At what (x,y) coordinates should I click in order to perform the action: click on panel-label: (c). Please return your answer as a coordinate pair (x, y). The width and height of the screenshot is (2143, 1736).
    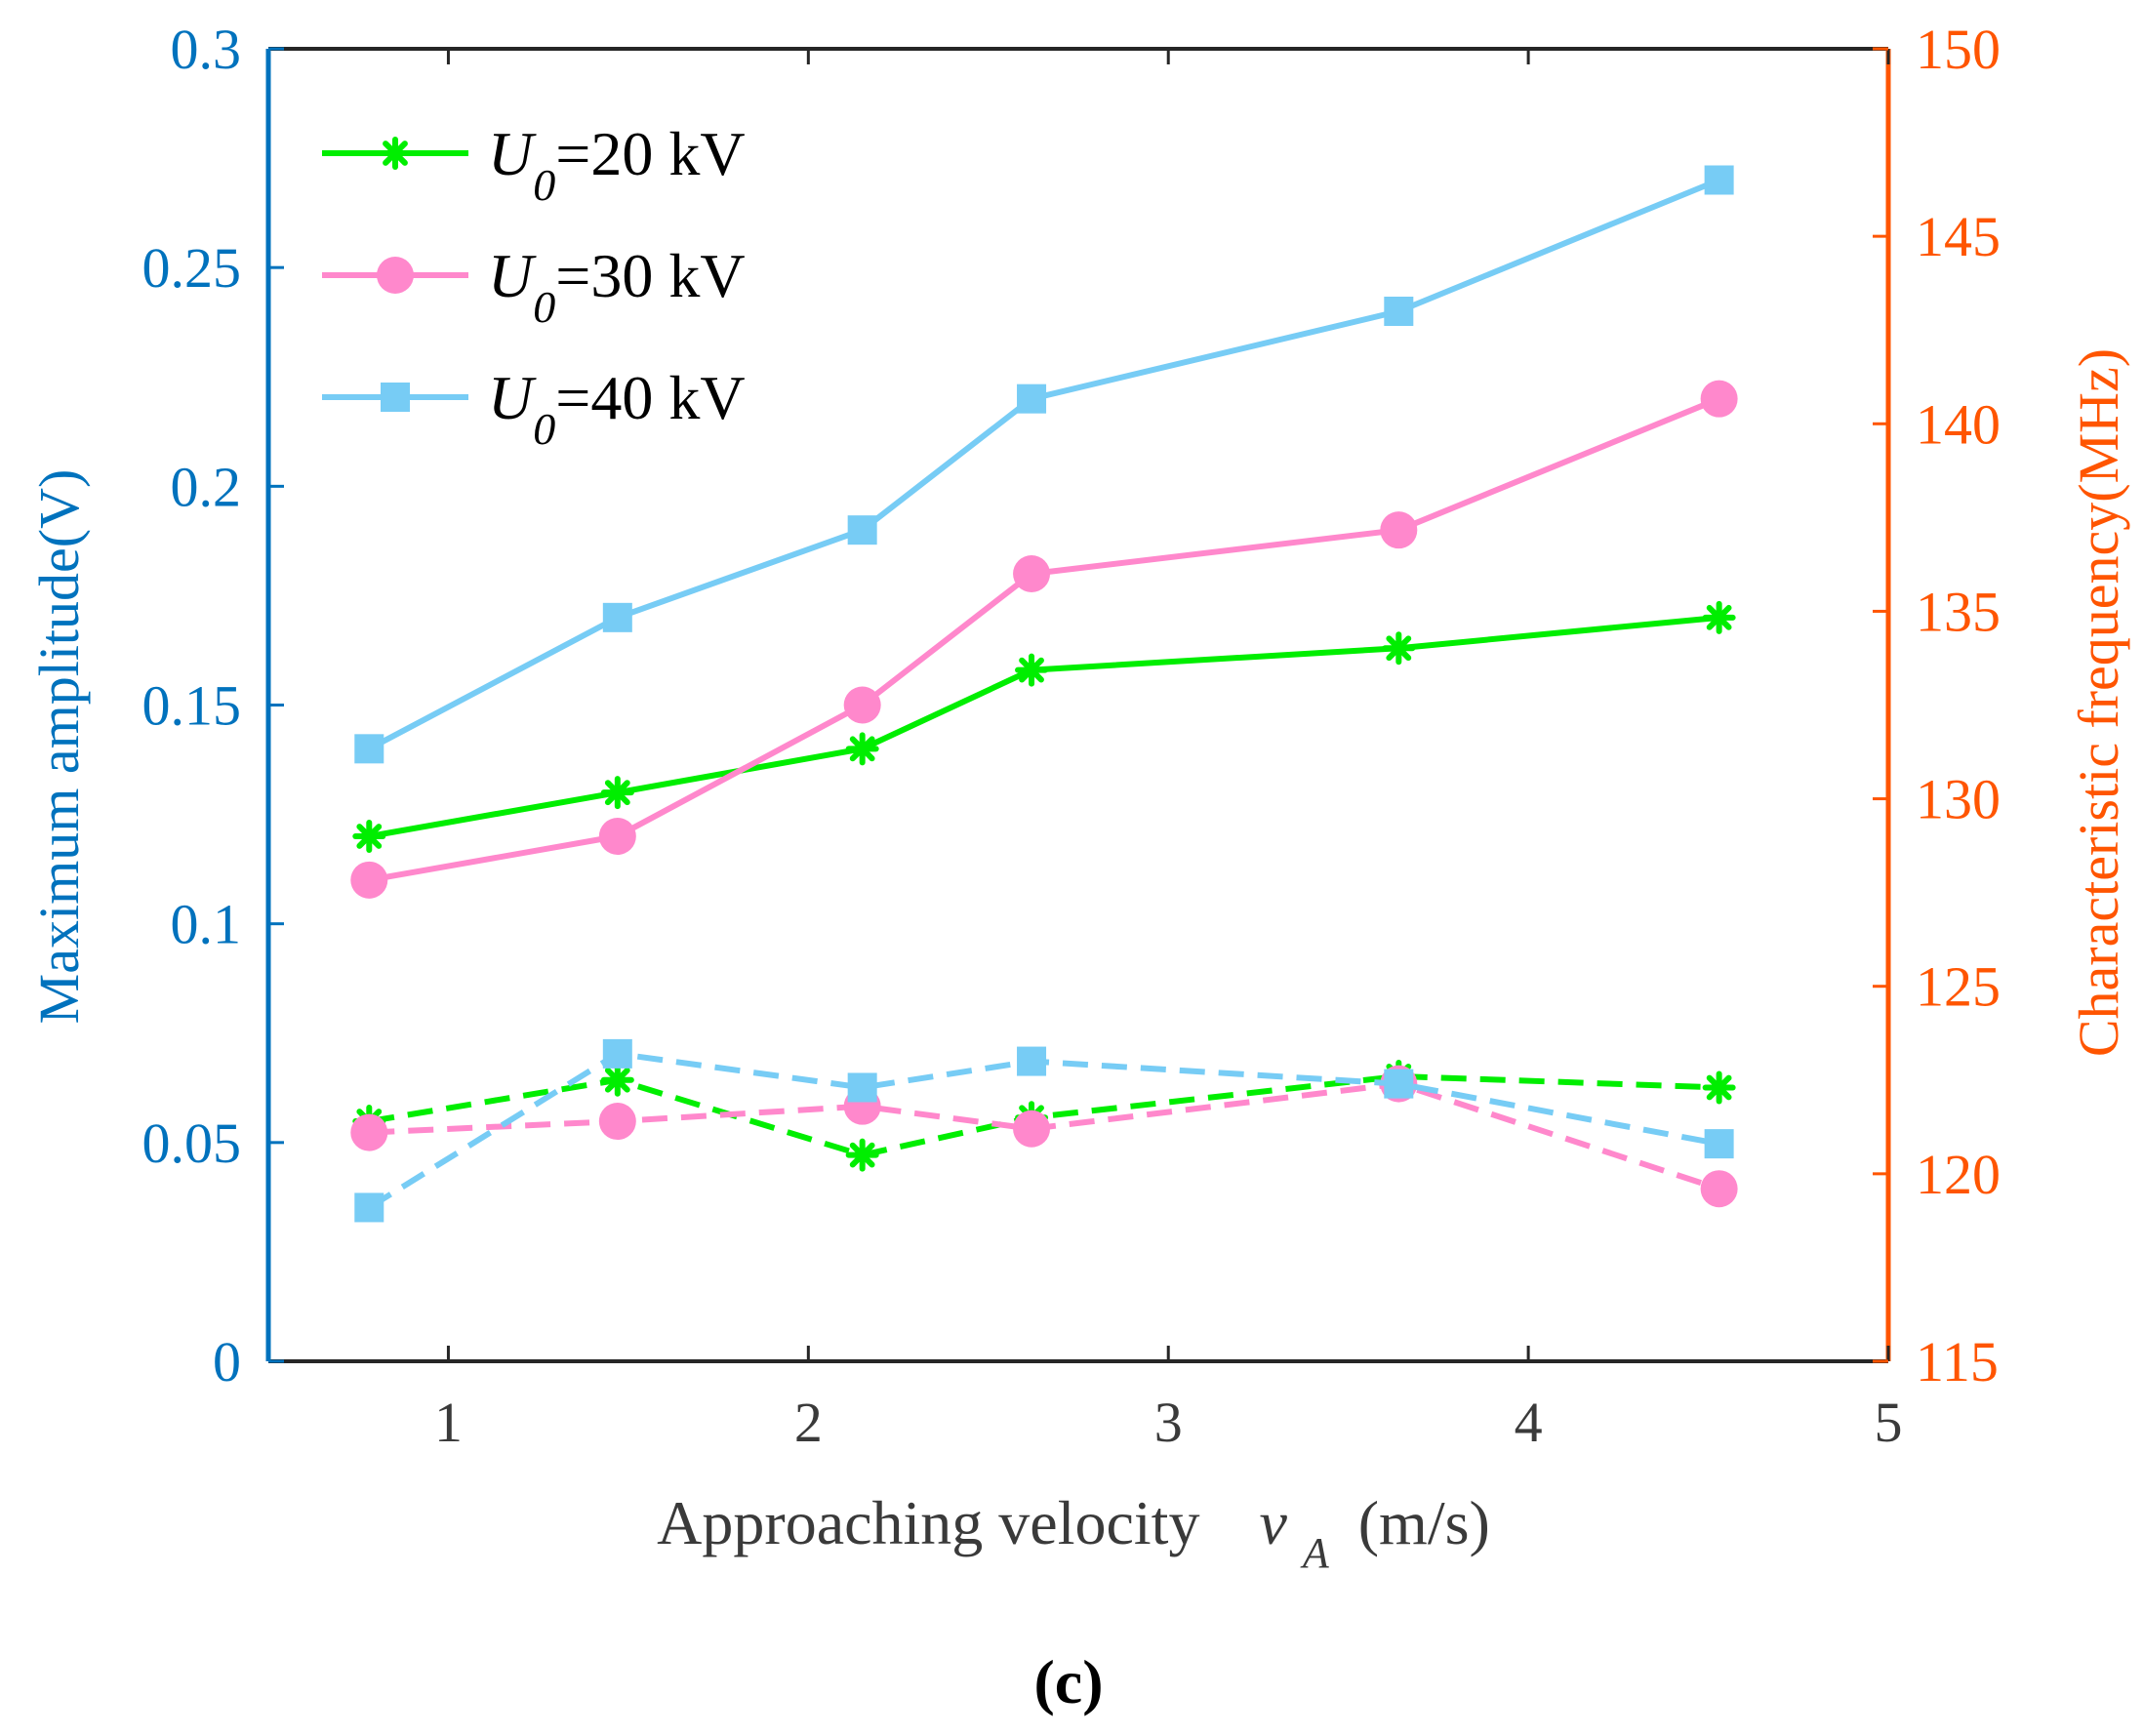
    Looking at the image, I should click on (1068, 1681).